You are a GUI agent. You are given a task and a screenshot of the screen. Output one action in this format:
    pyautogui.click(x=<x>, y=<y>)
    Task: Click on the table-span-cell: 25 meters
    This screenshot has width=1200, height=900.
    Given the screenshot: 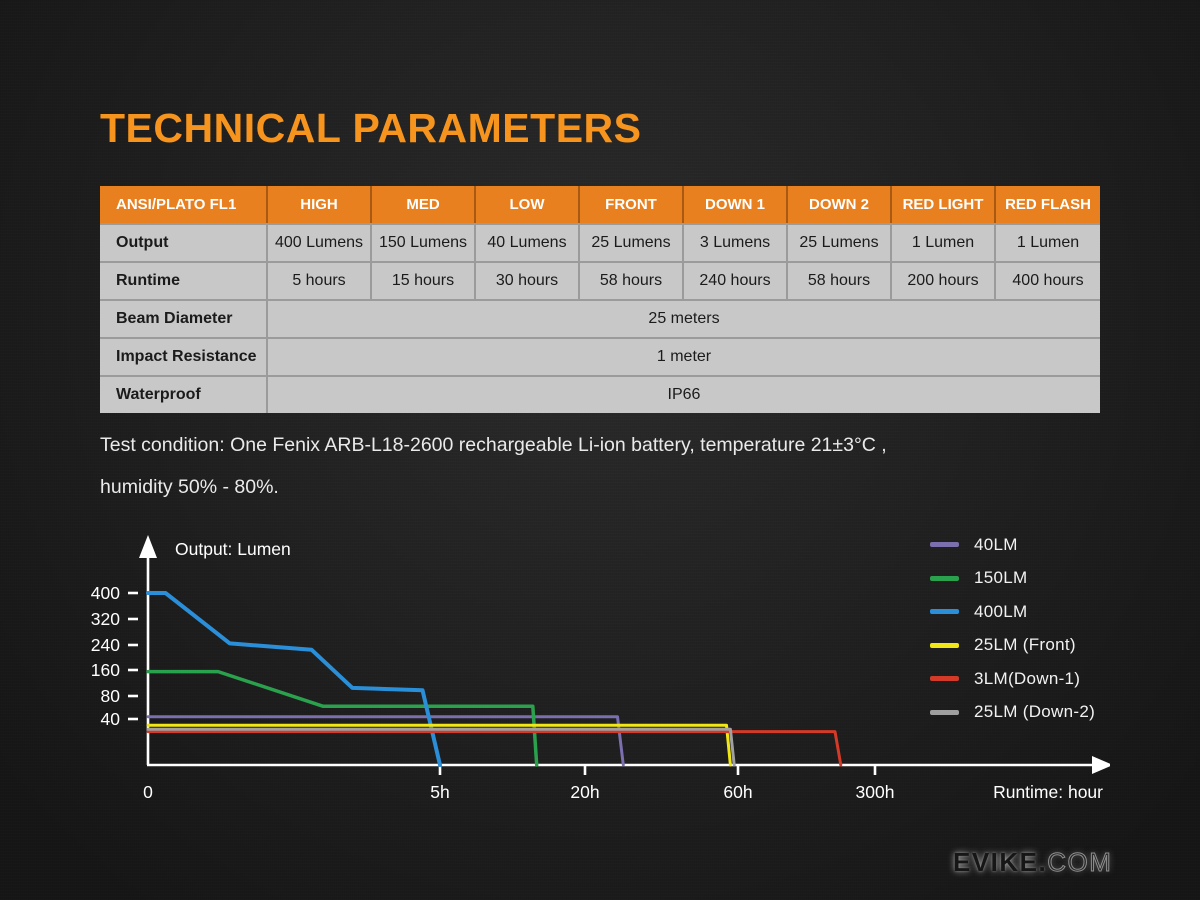 What is the action you would take?
    pyautogui.click(x=684, y=318)
    